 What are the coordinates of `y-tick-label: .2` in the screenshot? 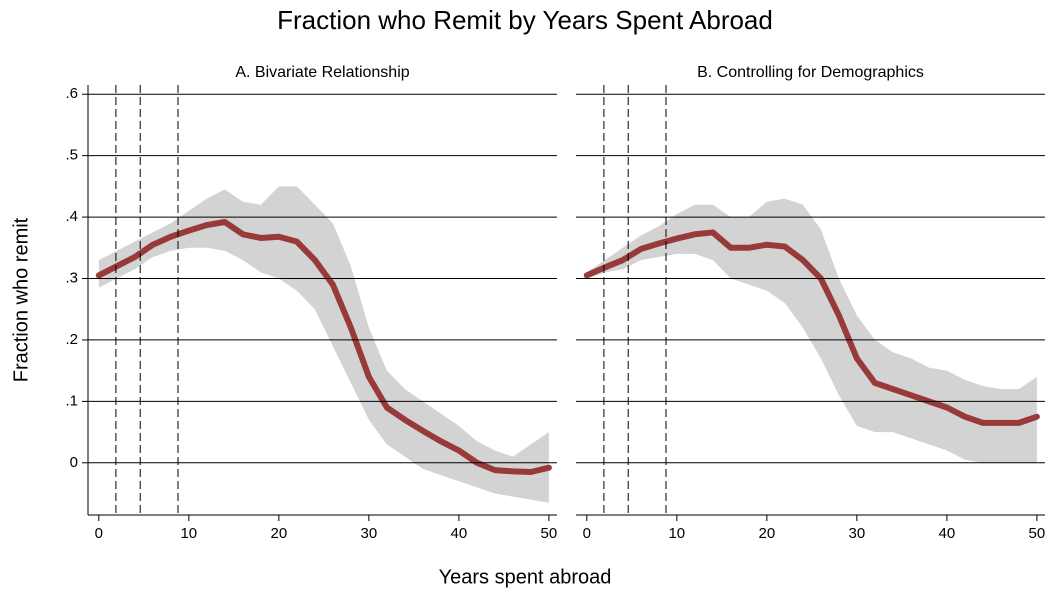 It's located at (71, 339).